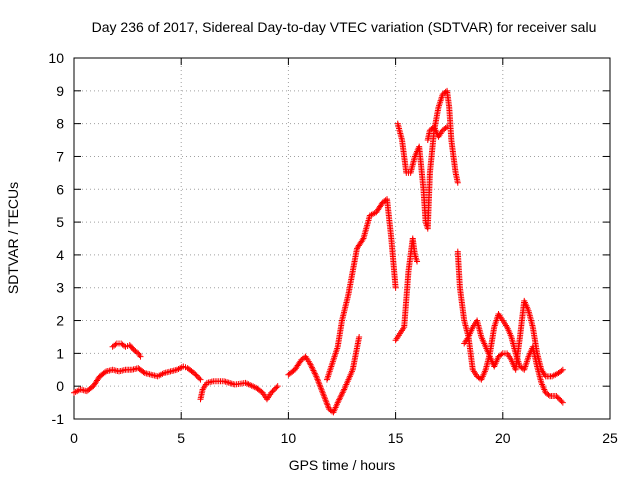  What do you see at coordinates (13, 238) in the screenshot?
I see `y-axis-label: SDTVAR / TECUs` at bounding box center [13, 238].